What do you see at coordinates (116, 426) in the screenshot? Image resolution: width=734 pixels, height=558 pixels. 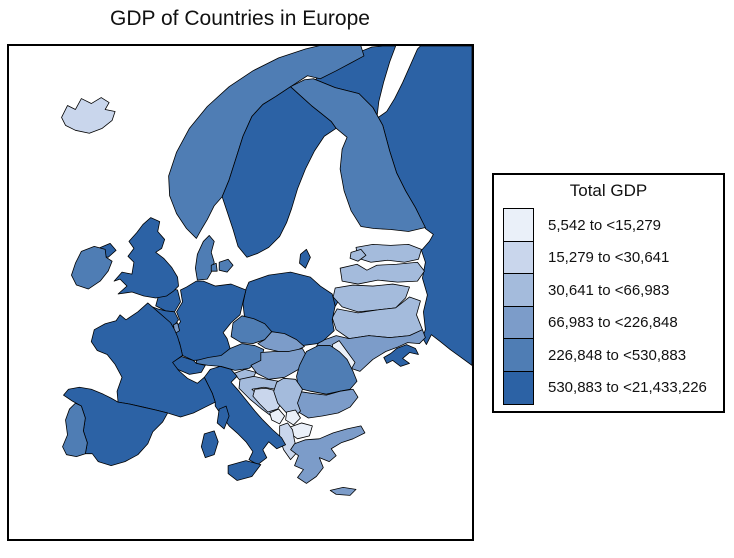 I see `country-spain` at bounding box center [116, 426].